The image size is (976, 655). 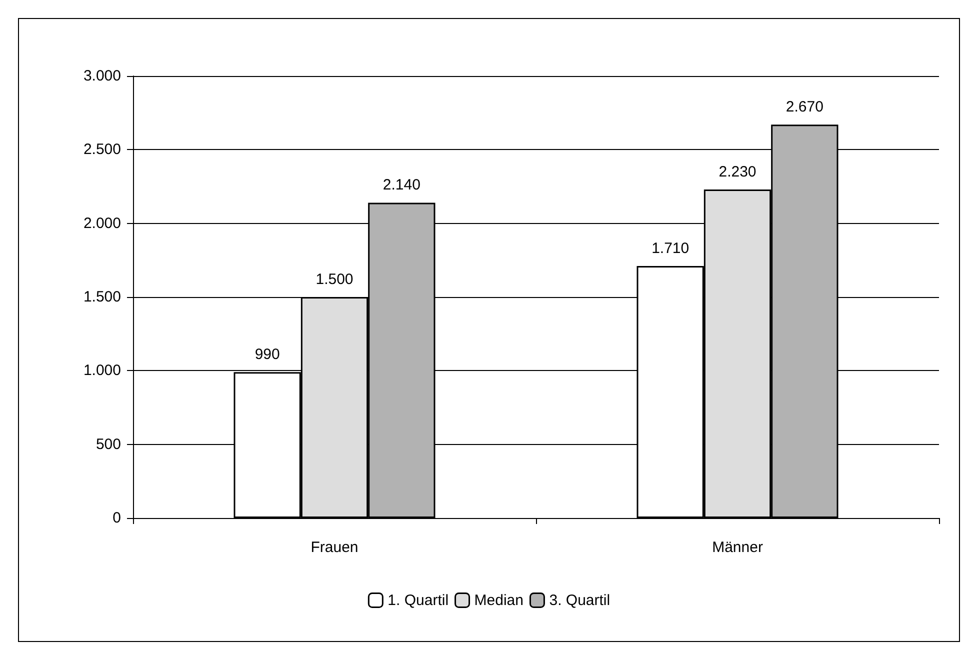 What do you see at coordinates (102, 149) in the screenshot?
I see `y-tick-label: 2.500` at bounding box center [102, 149].